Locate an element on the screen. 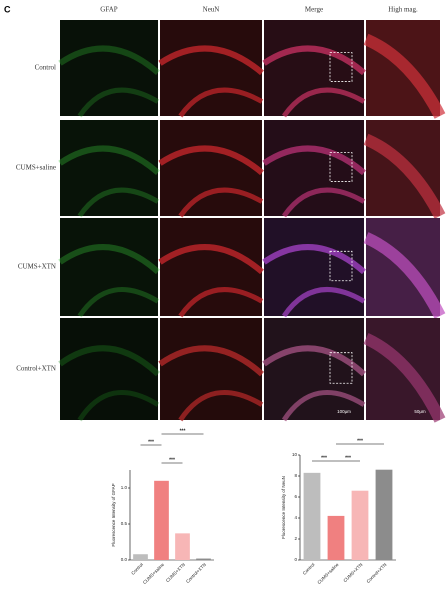 This screenshot has height=600, width=448. column-header: NeuN is located at coordinates (211, 10).